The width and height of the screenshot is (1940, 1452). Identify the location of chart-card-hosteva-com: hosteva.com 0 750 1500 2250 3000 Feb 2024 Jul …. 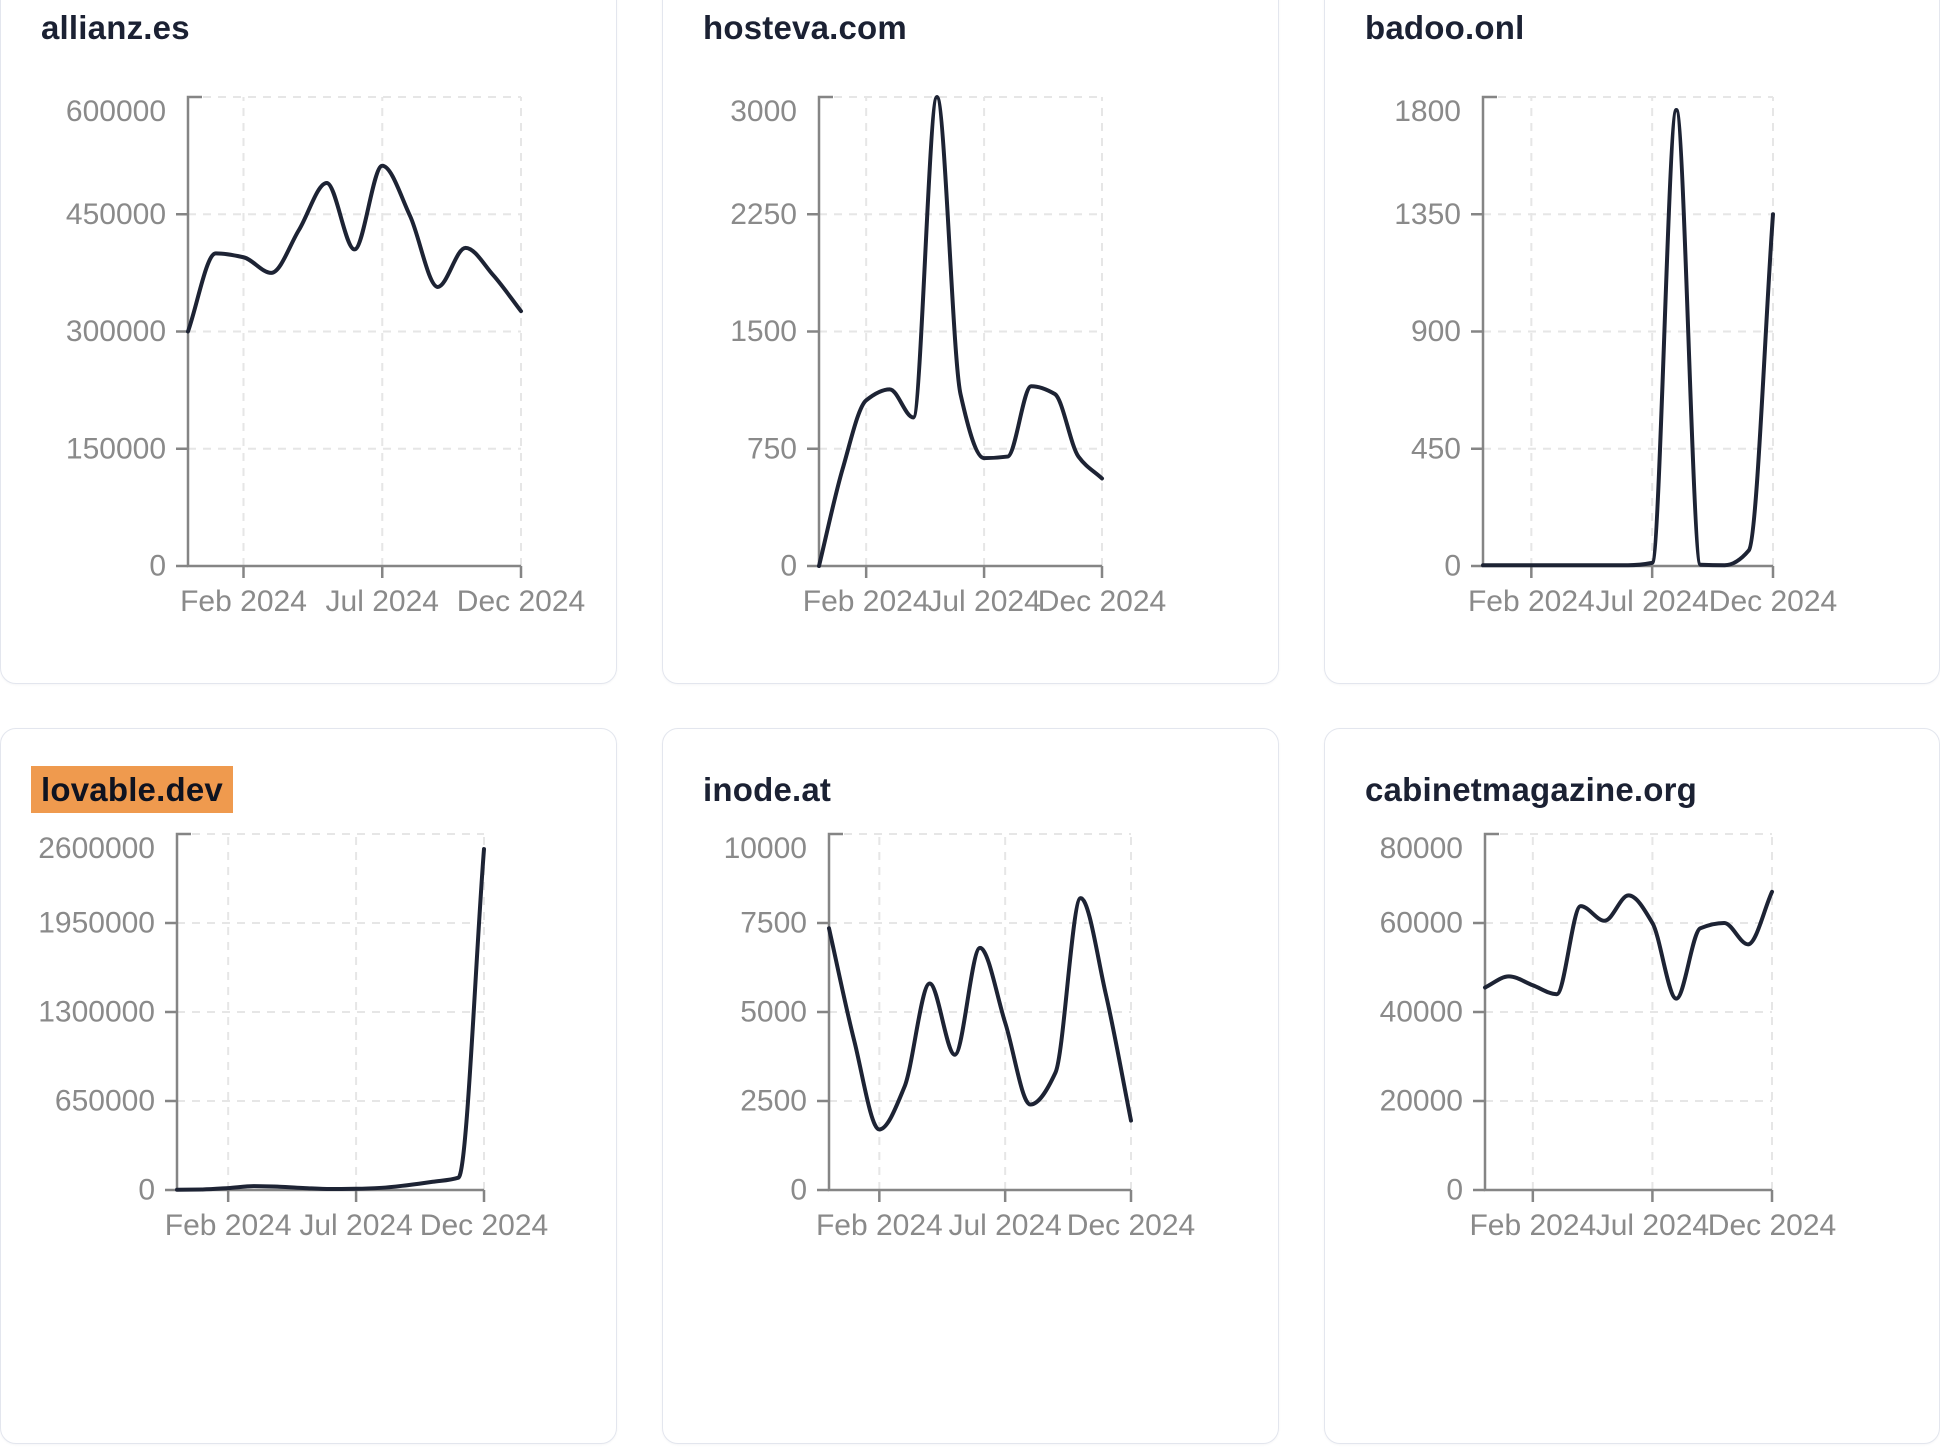
(970, 342).